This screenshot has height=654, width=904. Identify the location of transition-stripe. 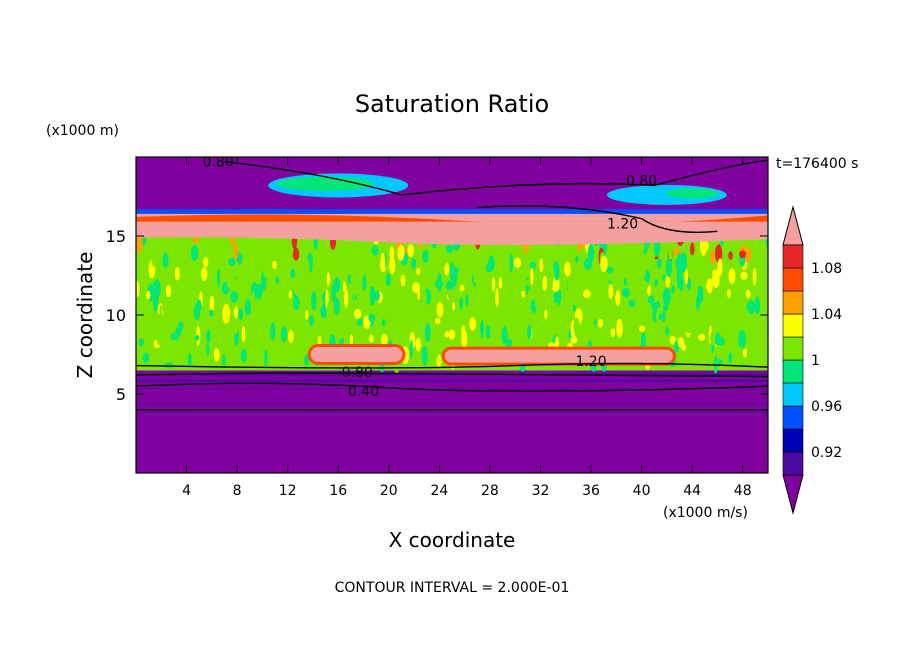
(452, 211).